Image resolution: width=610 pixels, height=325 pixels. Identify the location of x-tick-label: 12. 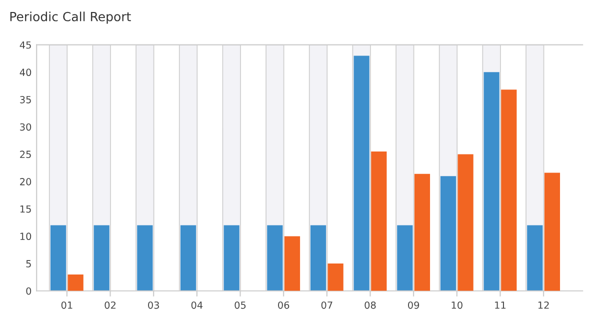
(543, 305).